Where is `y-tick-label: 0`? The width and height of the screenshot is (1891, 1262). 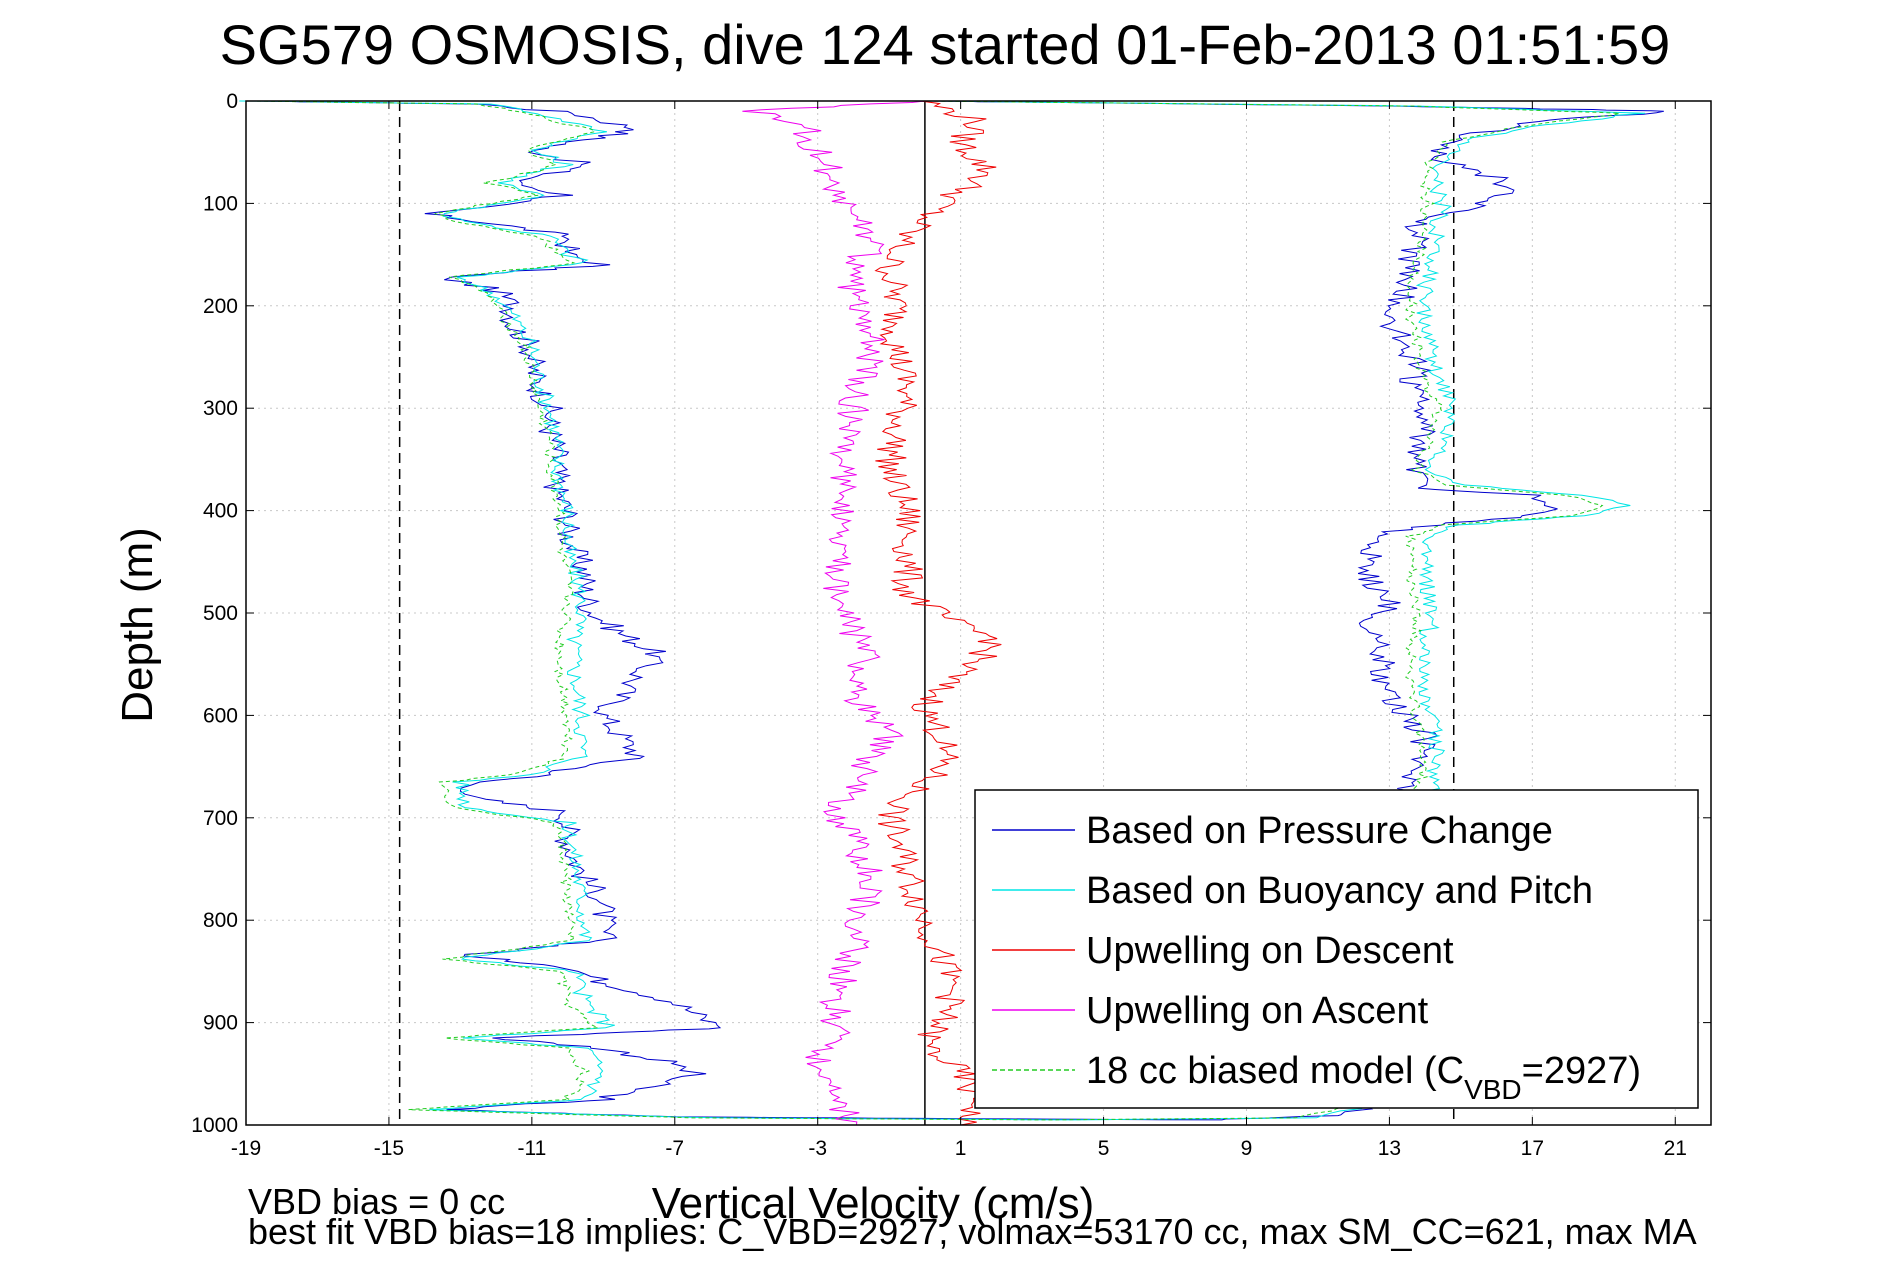 y-tick-label: 0 is located at coordinates (232, 101).